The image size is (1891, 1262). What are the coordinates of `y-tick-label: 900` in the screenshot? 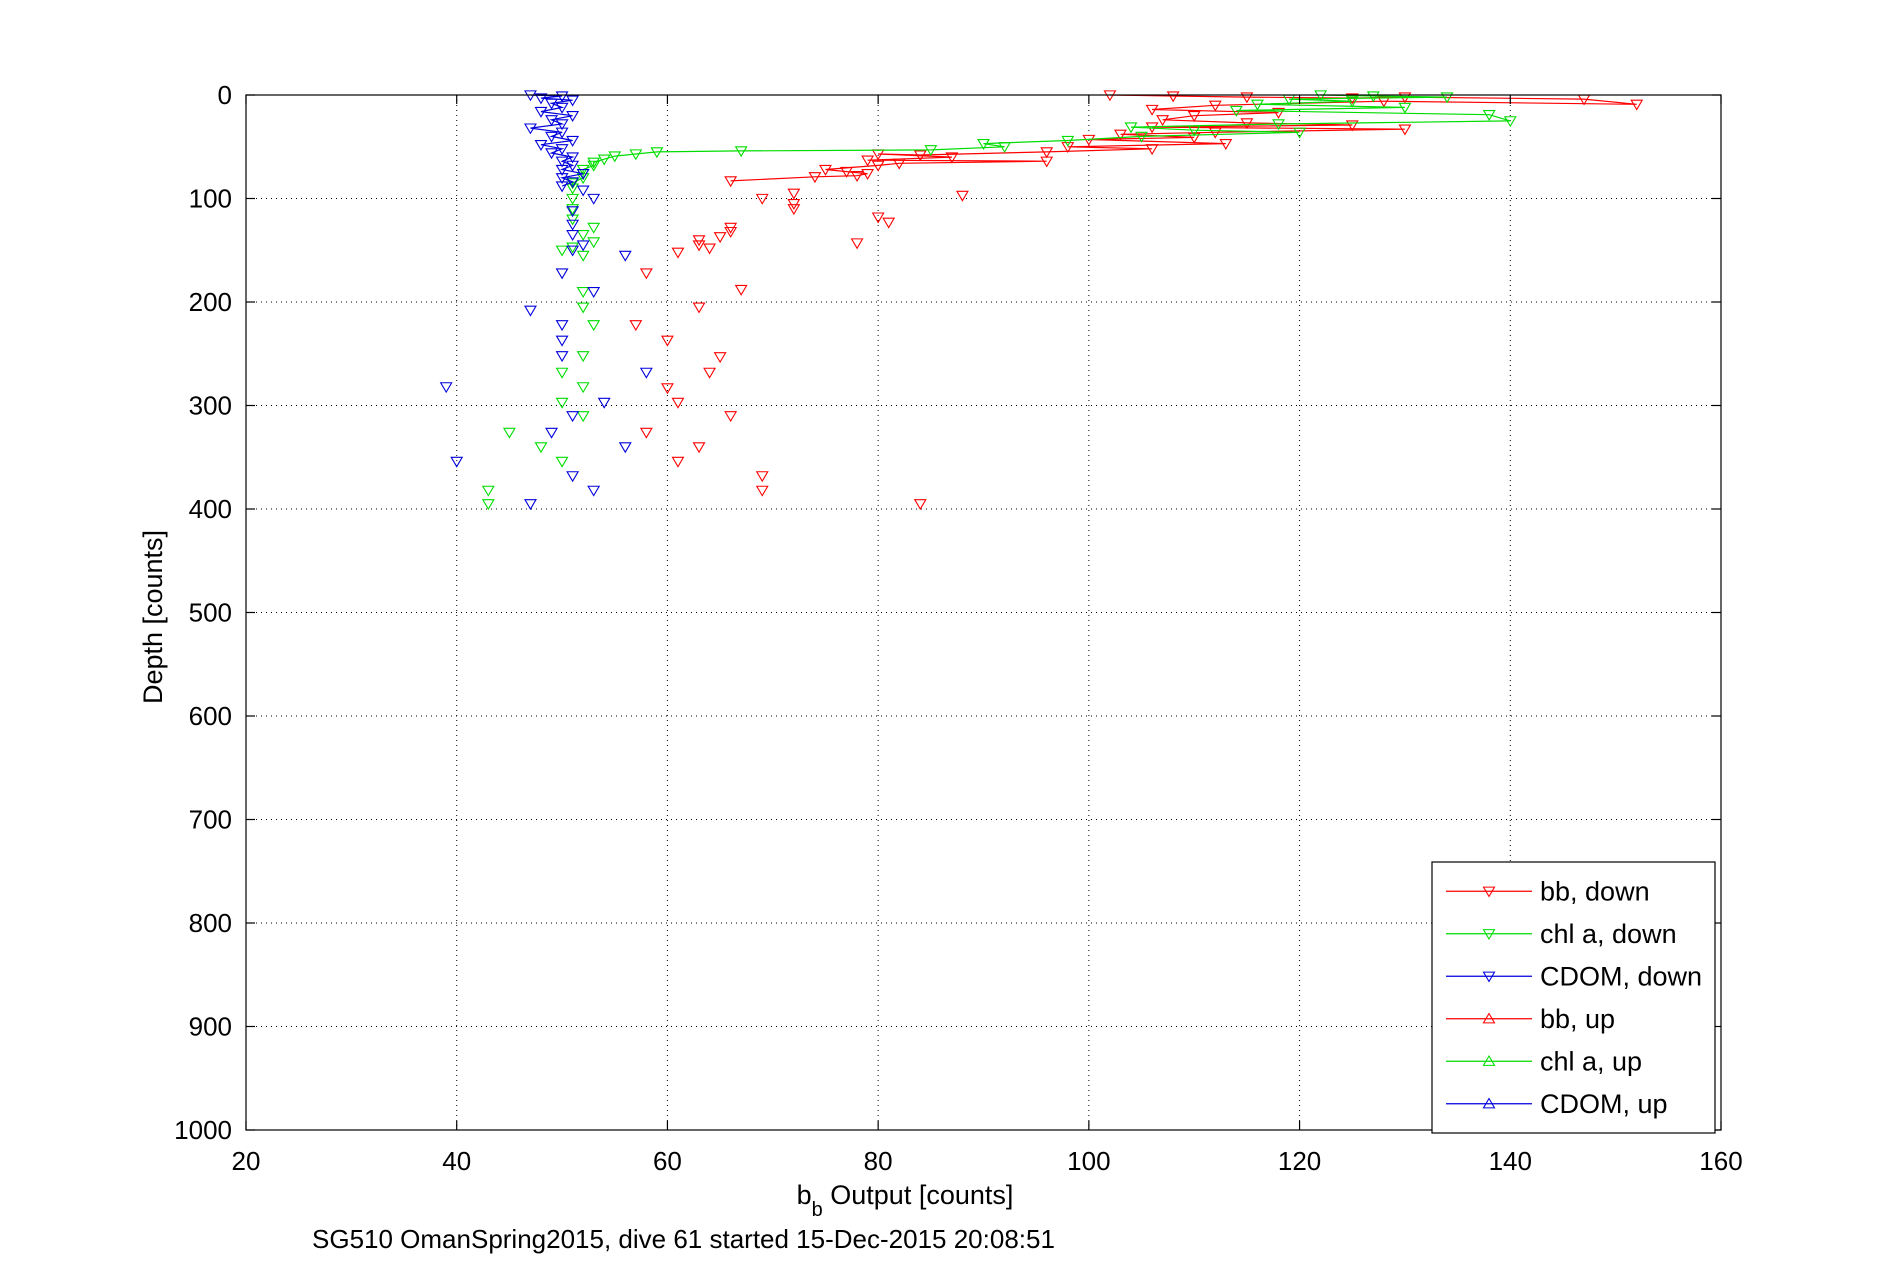 It's located at (210, 1027).